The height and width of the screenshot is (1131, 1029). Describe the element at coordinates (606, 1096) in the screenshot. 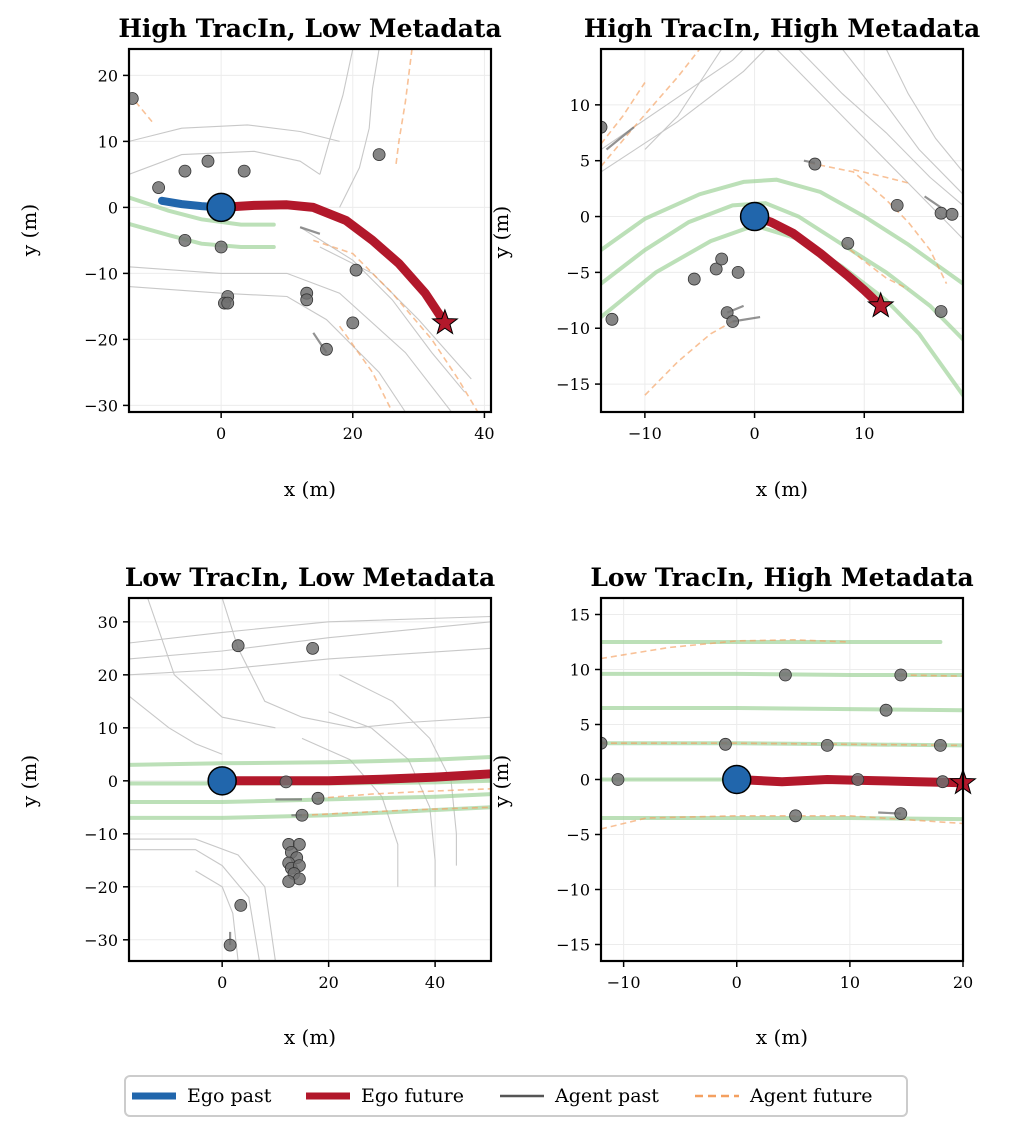

I see `legend-label-agent-past: Agent past` at that location.